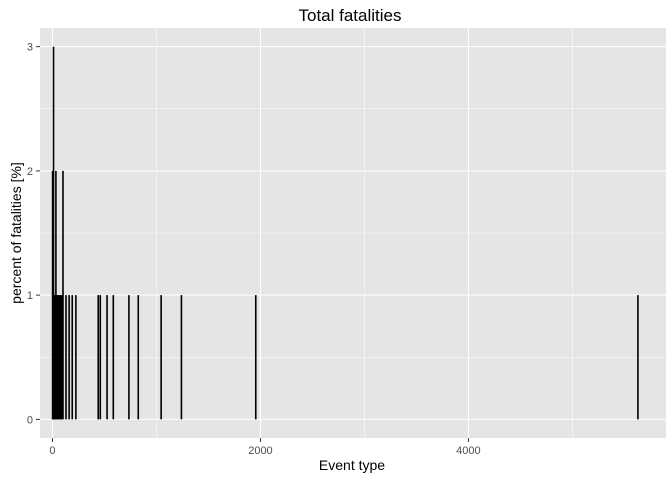 The height and width of the screenshot is (480, 672). What do you see at coordinates (16, 233) in the screenshot?
I see `y-axis-label: percent of fatalities [%]` at bounding box center [16, 233].